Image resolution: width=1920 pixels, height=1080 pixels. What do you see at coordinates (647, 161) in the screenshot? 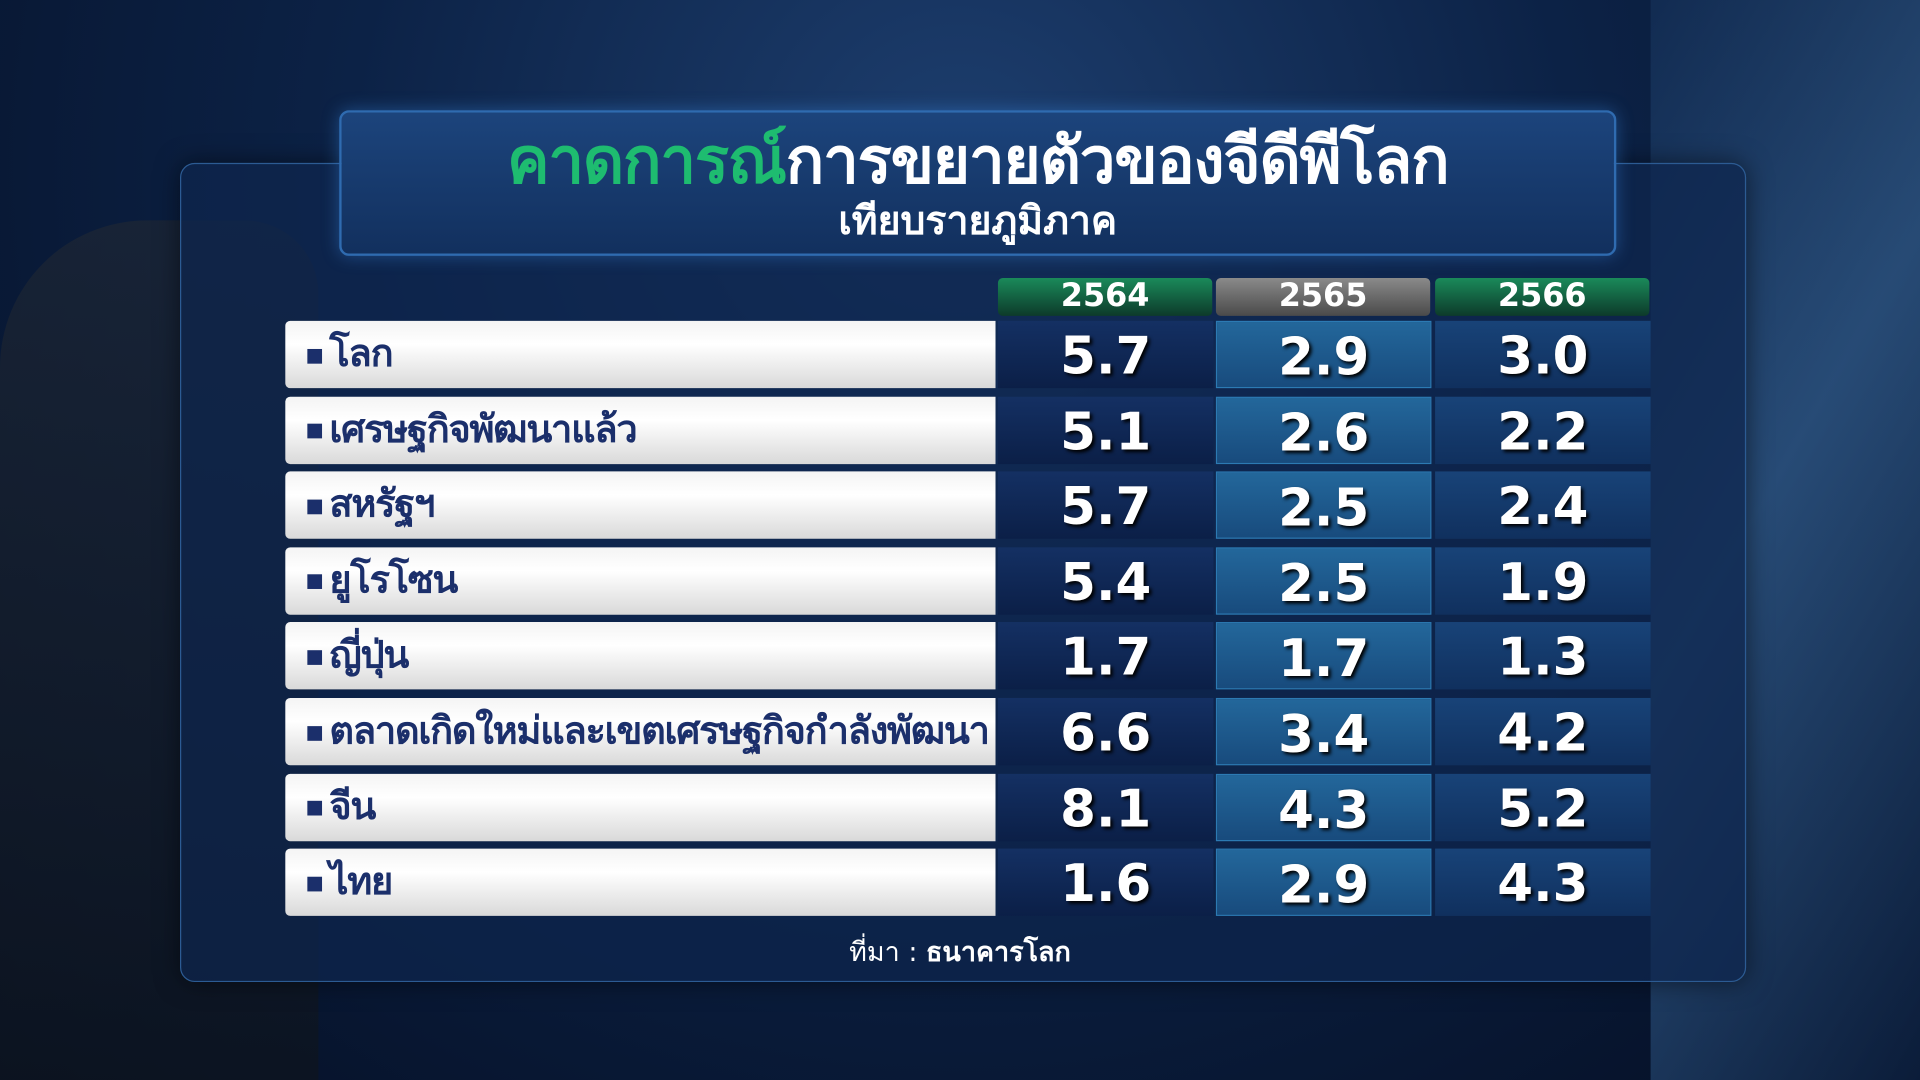
I see `title-highlight: คาดการณ์` at bounding box center [647, 161].